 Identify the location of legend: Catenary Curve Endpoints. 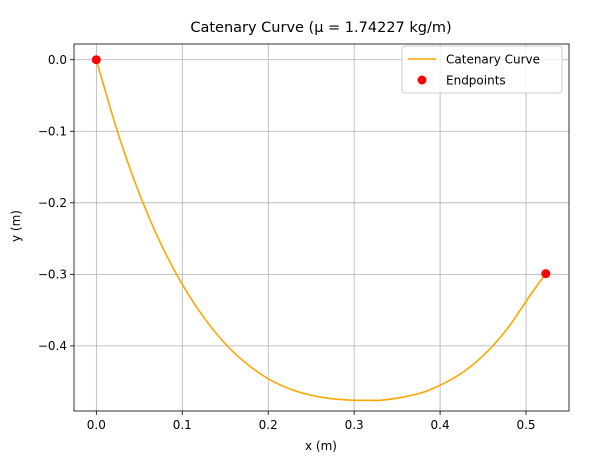
(482, 69).